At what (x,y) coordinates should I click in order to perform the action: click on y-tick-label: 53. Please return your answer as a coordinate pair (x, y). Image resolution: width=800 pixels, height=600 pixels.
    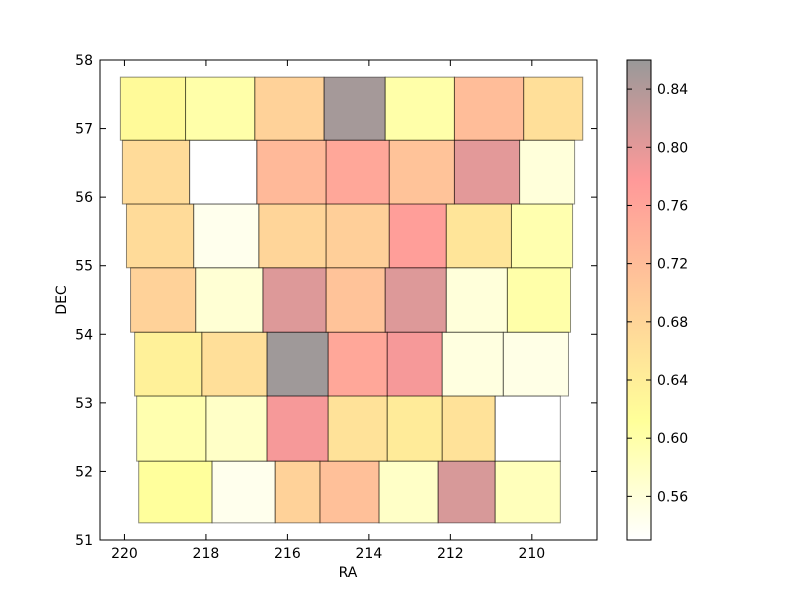
    Looking at the image, I should click on (84, 404).